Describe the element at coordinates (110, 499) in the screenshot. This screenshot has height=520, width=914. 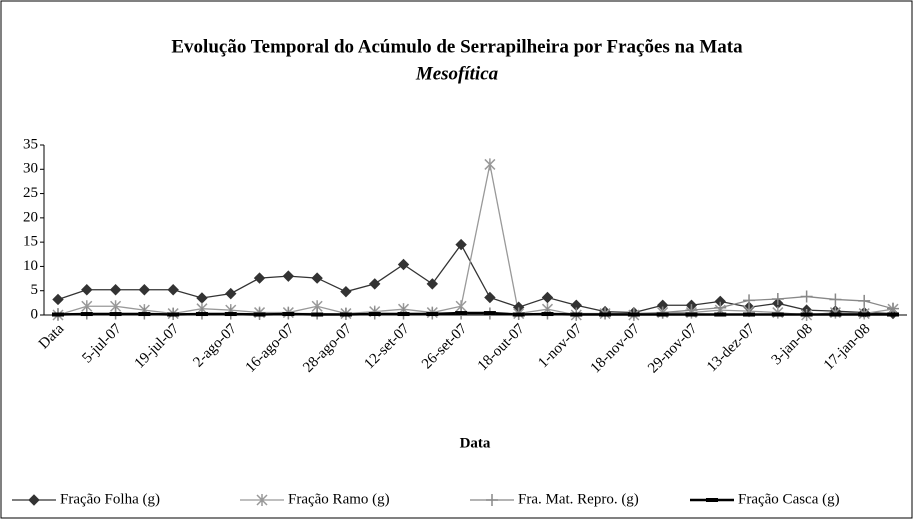
I see `legend-label: Fração Folha (g)` at that location.